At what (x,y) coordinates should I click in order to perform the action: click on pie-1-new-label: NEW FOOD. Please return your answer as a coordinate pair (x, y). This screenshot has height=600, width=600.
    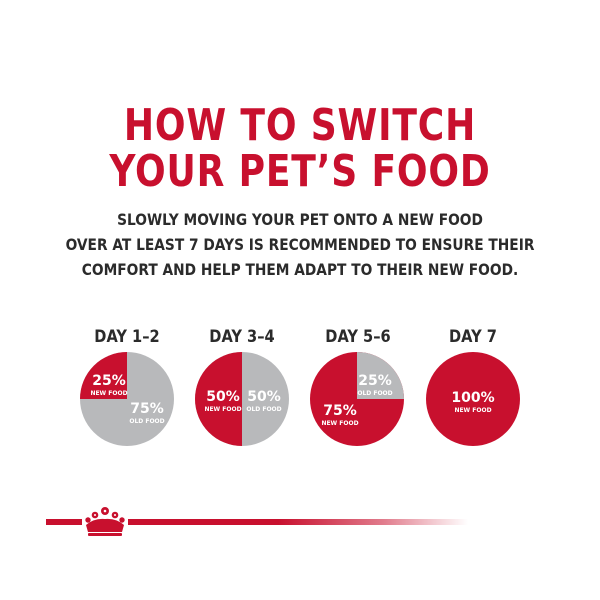
    Looking at the image, I should click on (108, 393).